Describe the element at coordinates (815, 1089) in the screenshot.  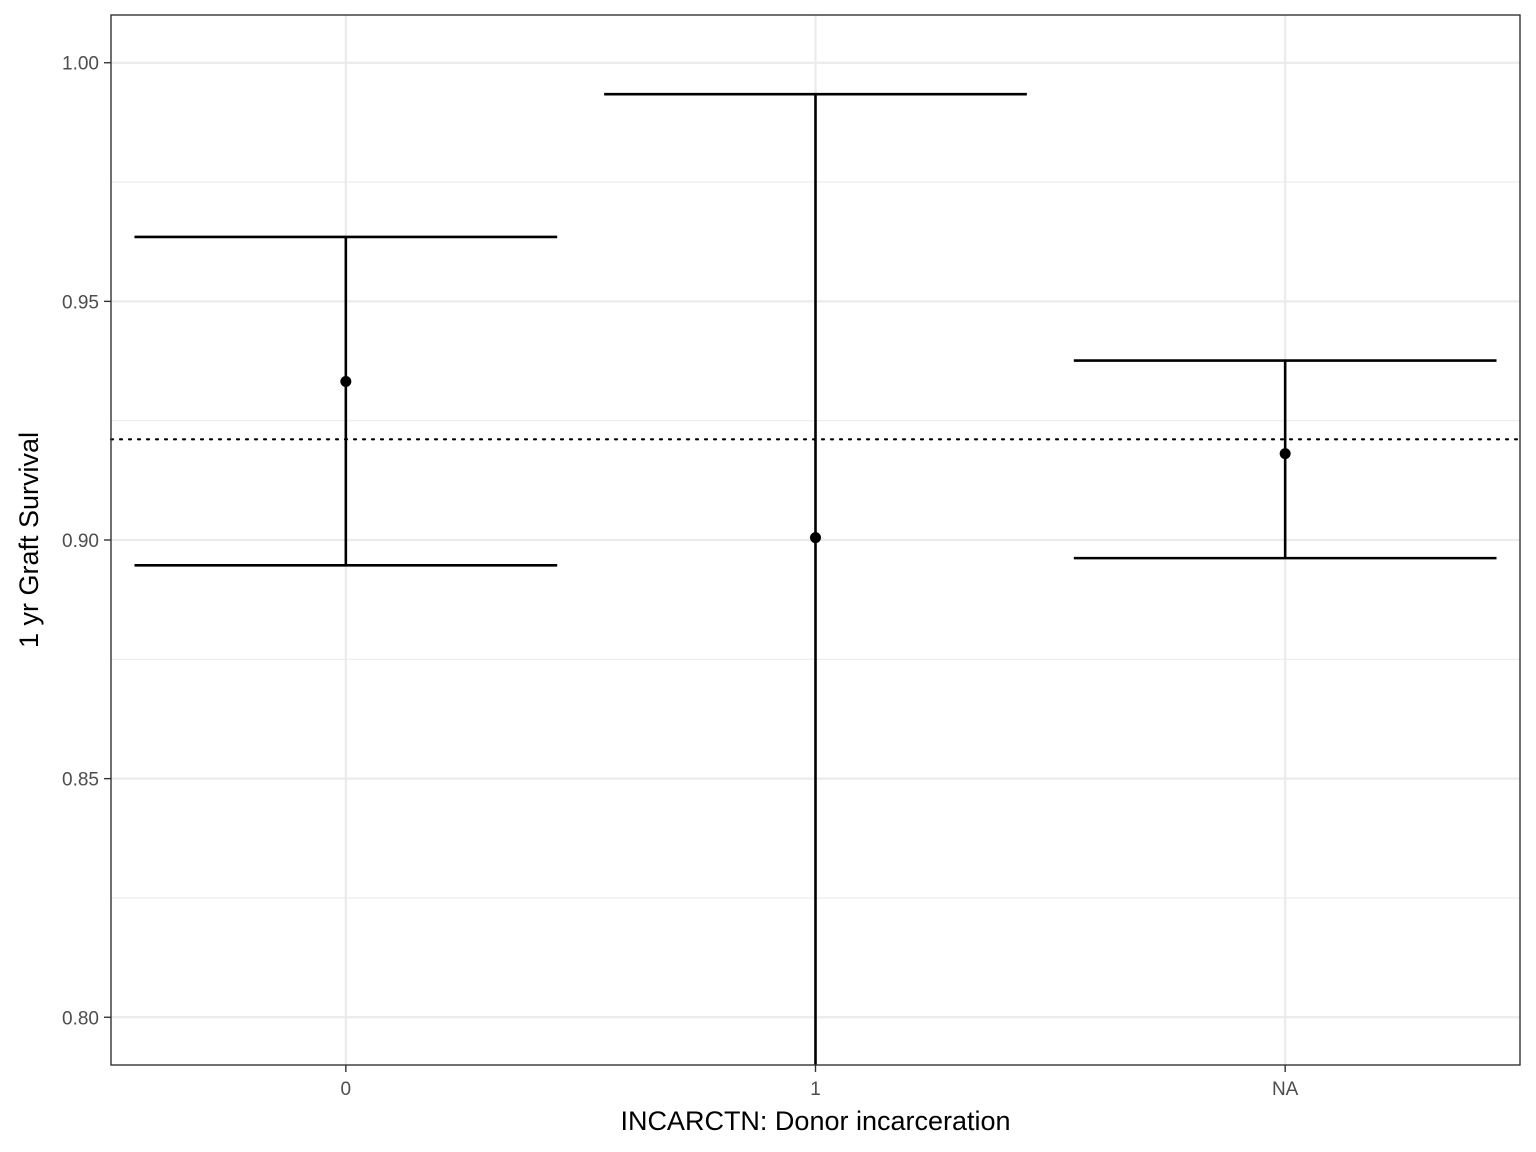
I see `x-tick-label: 1` at that location.